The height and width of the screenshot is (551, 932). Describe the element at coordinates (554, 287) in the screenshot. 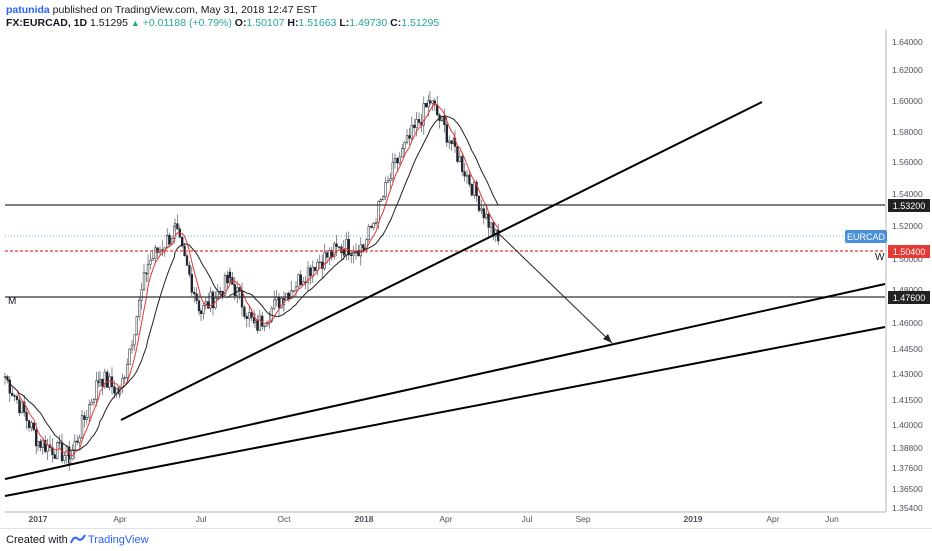

I see `projection-arrow` at that location.